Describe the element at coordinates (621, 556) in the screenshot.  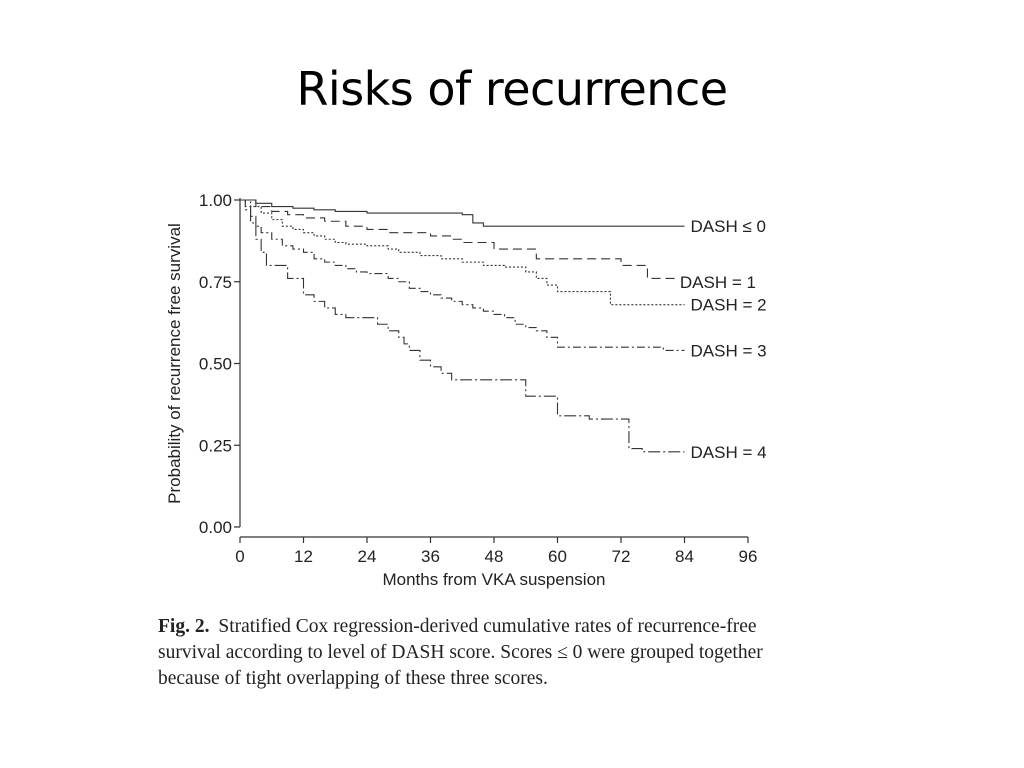
I see `x-tick-label: 72` at that location.